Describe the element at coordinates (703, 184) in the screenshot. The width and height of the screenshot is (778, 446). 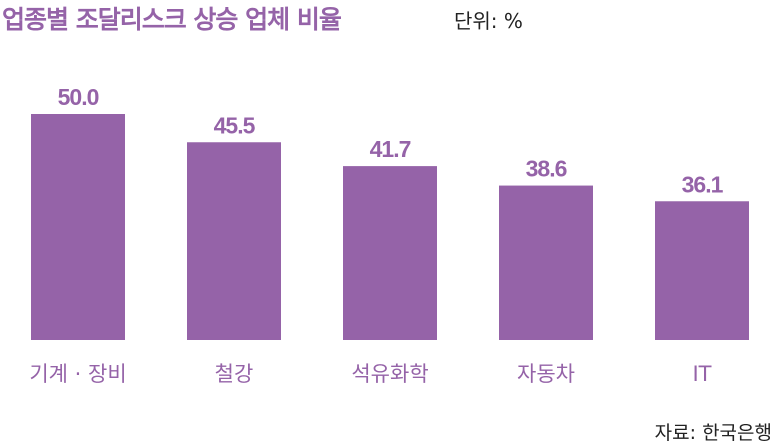
I see `value-label-4: 36.1` at that location.